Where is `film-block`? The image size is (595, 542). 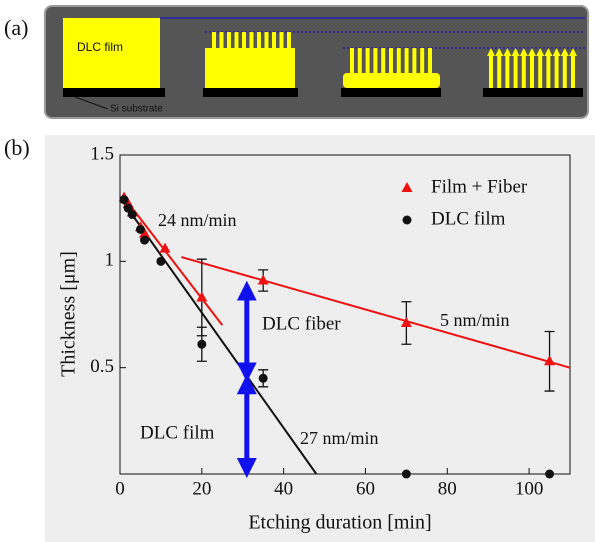 film-block is located at coordinates (111, 53).